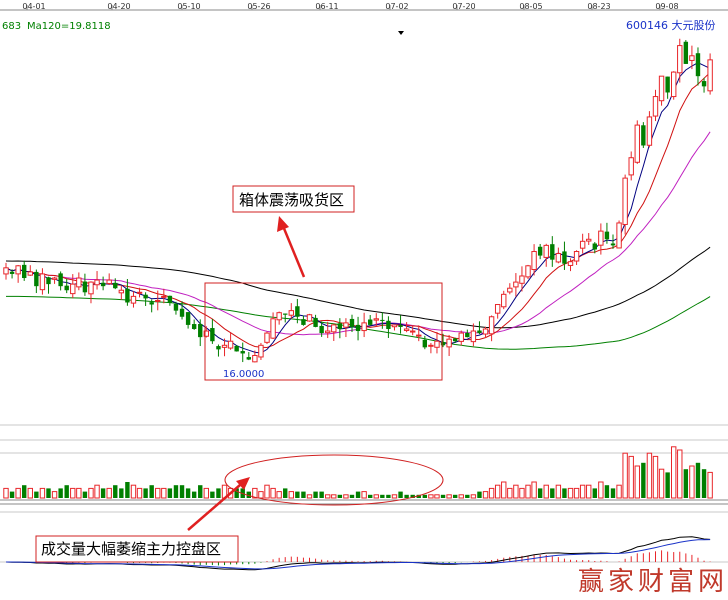  What do you see at coordinates (243, 374) in the screenshot?
I see `low-price-marker: 16.0000` at bounding box center [243, 374].